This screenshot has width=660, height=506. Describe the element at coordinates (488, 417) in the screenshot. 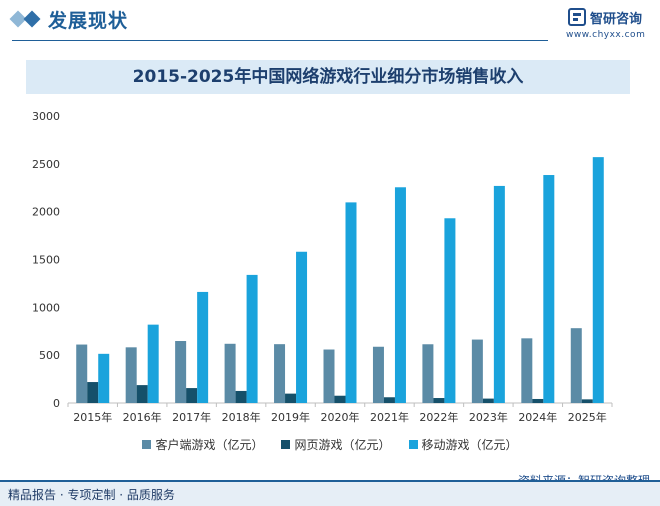

I see `x-tick-label: 2023年` at that location.